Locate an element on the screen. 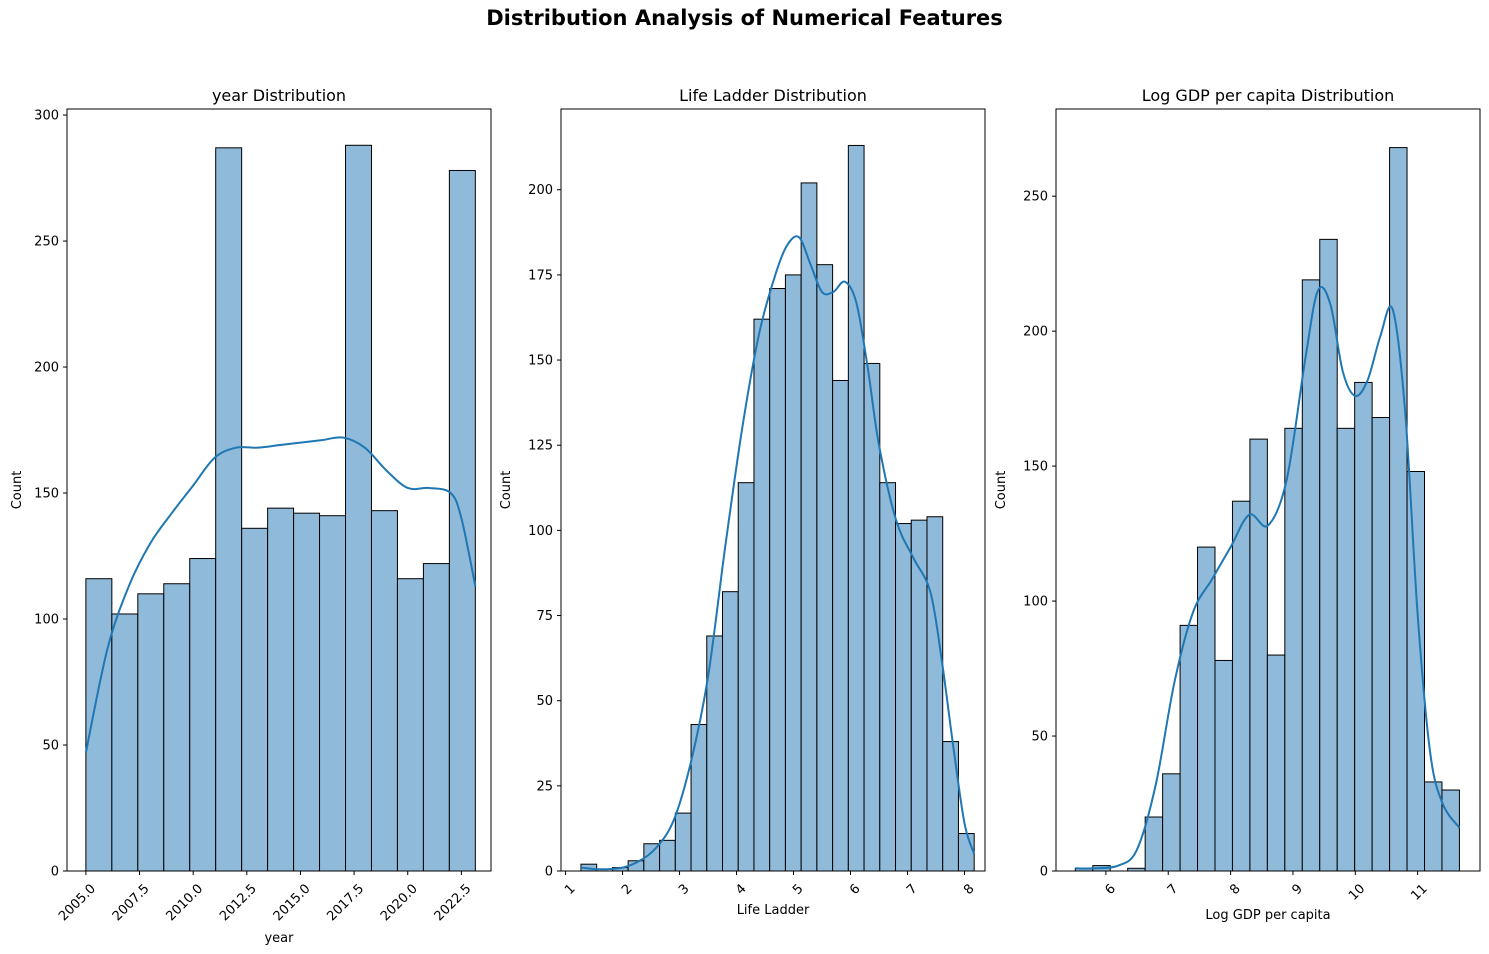 This screenshot has width=1489, height=954. y-tick-label: 300 is located at coordinates (46, 116).